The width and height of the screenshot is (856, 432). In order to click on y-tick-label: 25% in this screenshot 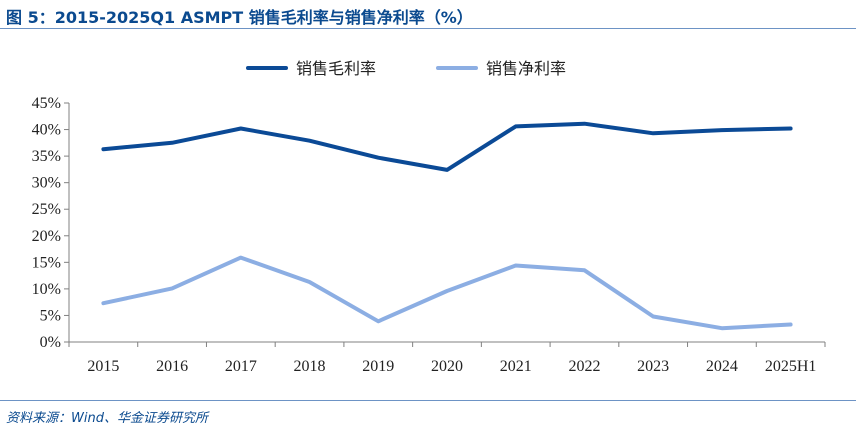, I will do `click(46, 209)`.